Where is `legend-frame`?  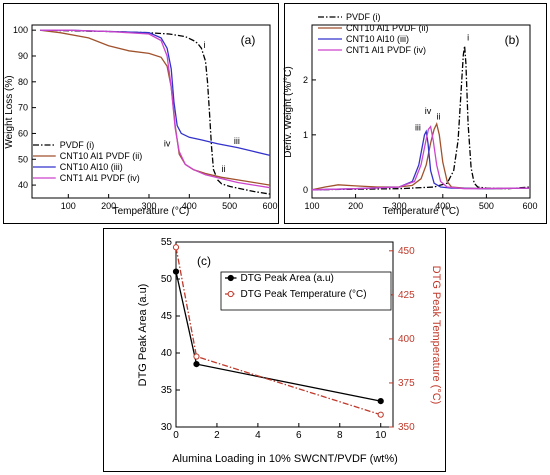
legend-frame is located at coordinates (306, 291).